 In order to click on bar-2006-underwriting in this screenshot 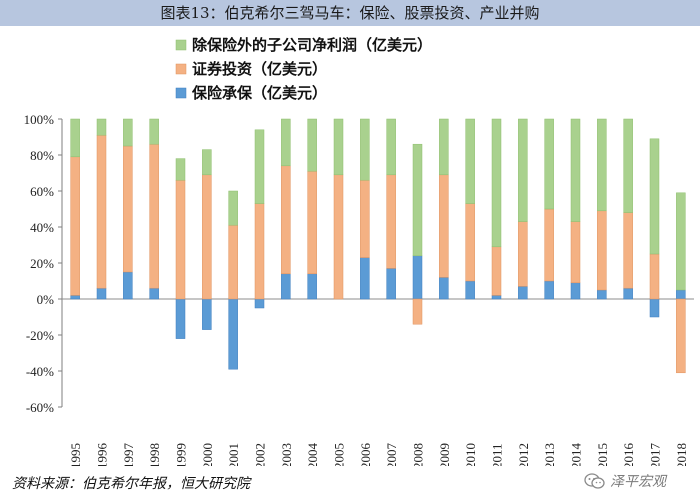, I will do `click(365, 278)`.